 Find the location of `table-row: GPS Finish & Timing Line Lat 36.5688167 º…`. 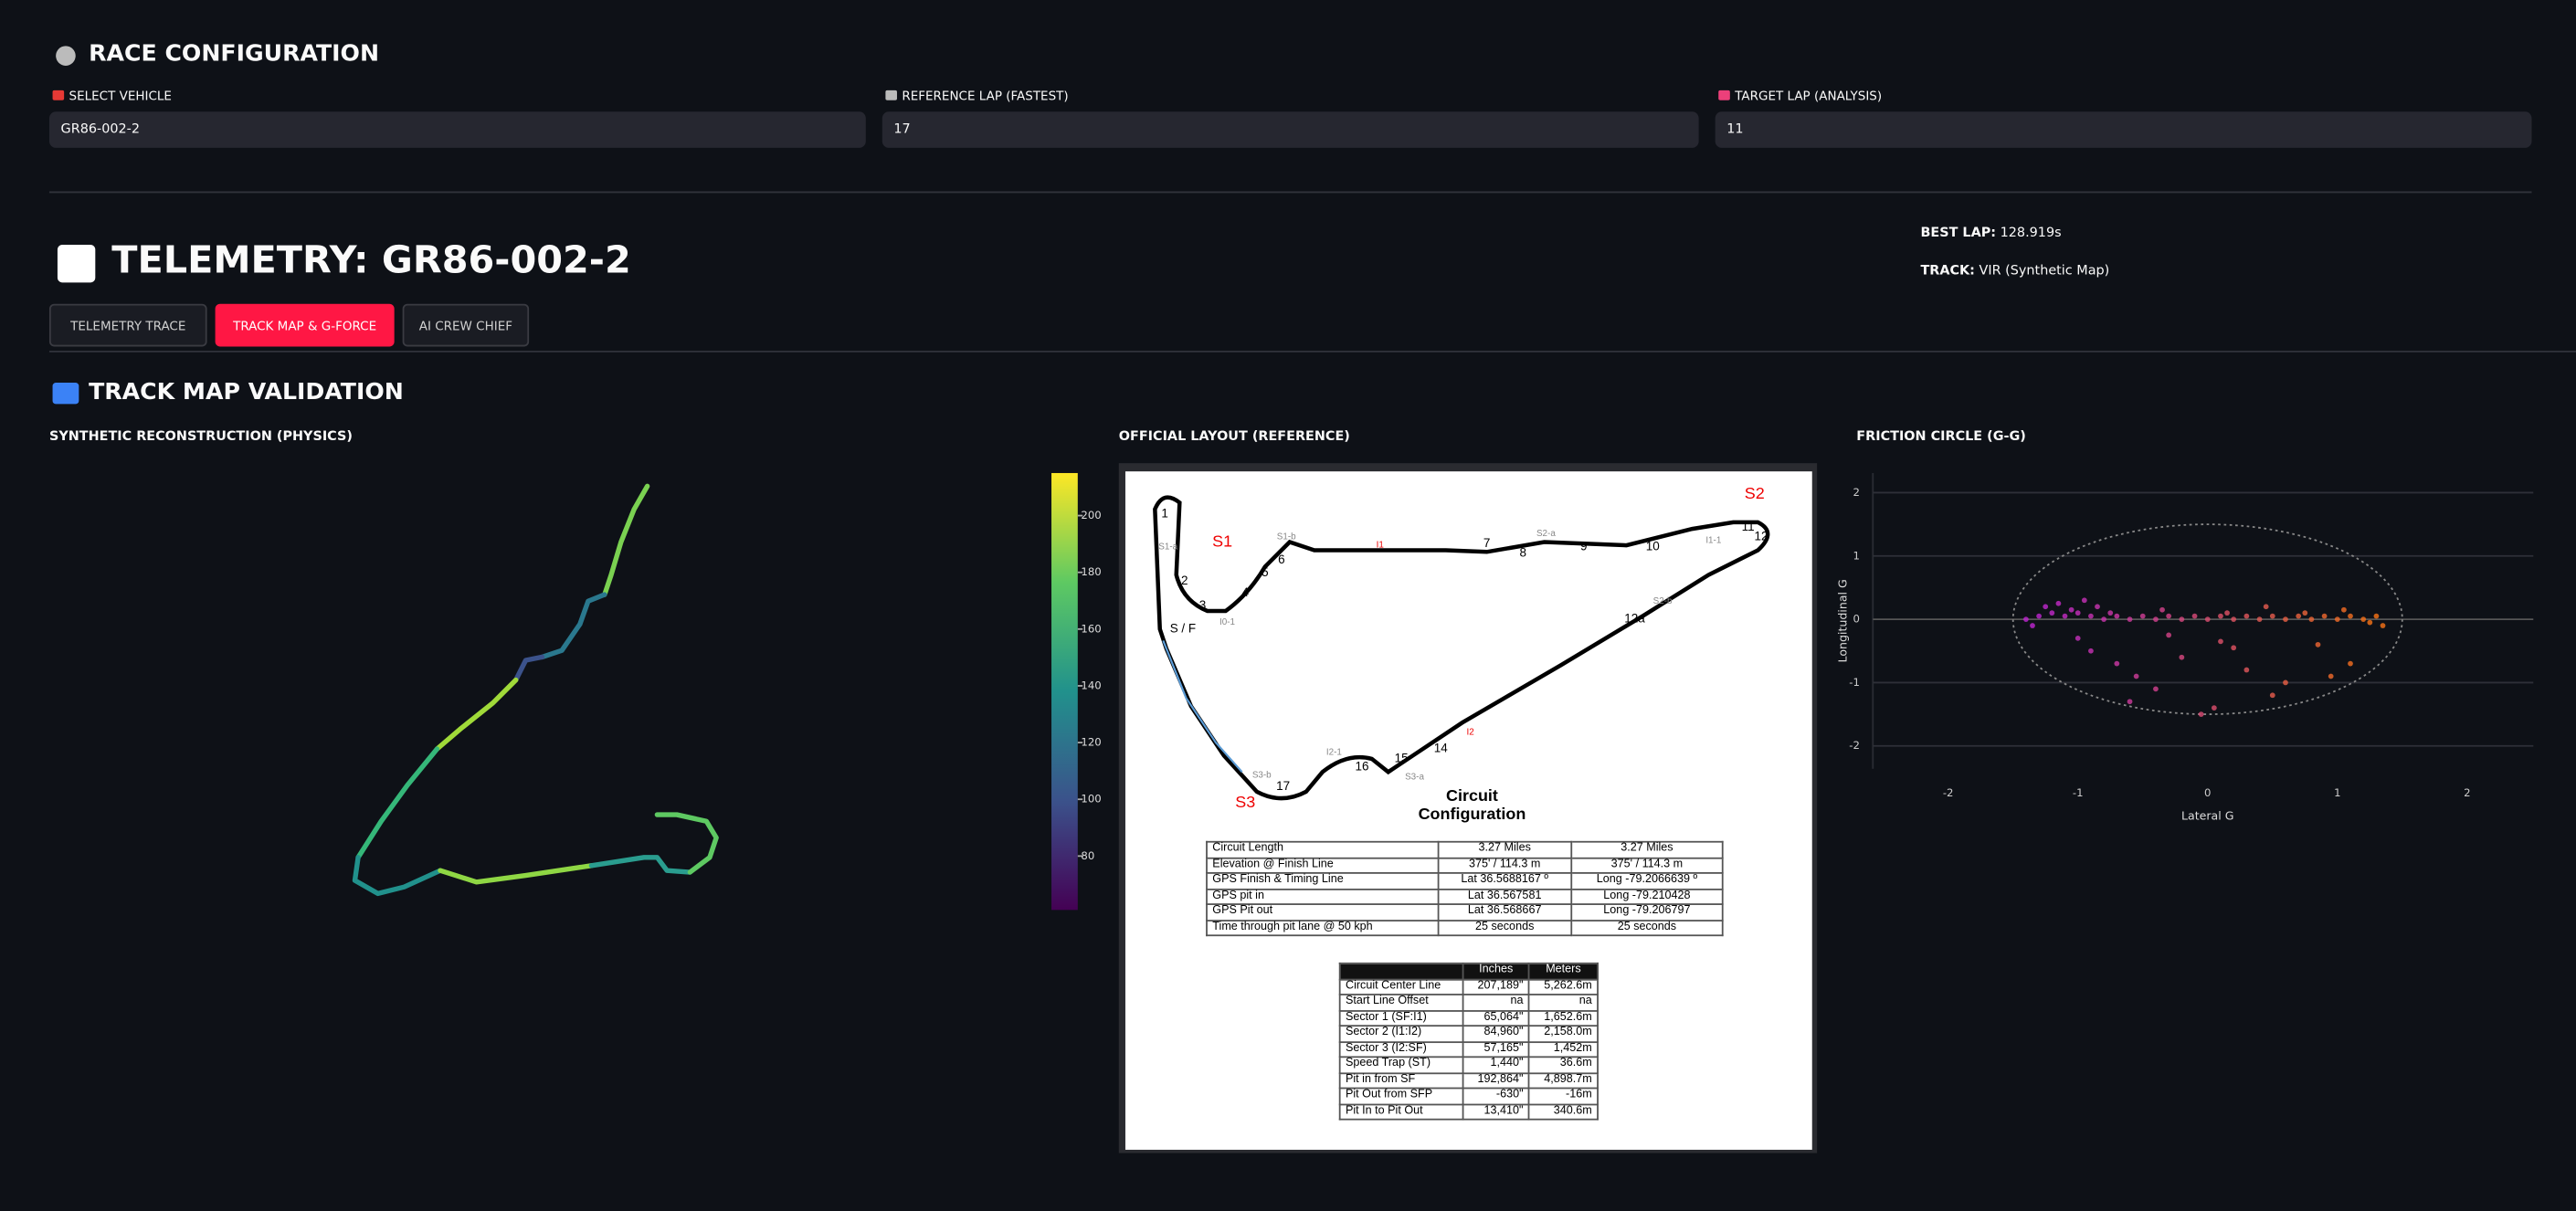

table-row: GPS Finish & Timing Line Lat 36.5688167 º… is located at coordinates (1465, 881).